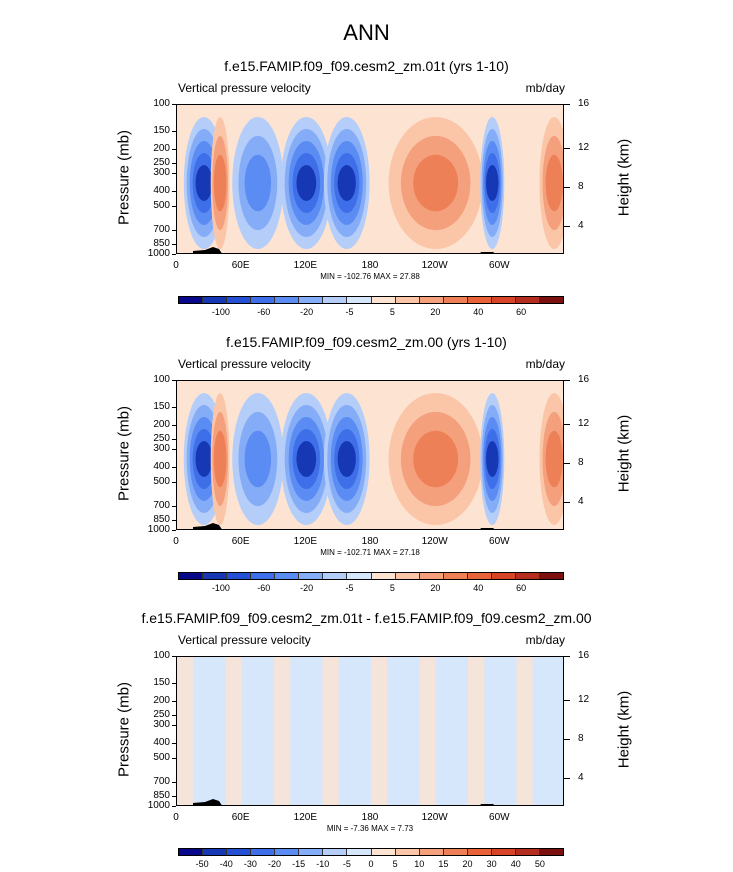  What do you see at coordinates (521, 588) in the screenshot?
I see `colorbar-label: 60` at bounding box center [521, 588].